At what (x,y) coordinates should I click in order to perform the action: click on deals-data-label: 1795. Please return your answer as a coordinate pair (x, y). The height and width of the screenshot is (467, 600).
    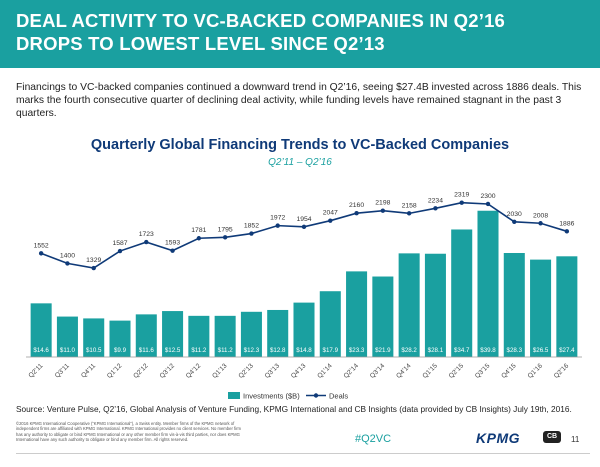
    Looking at the image, I should click on (225, 229).